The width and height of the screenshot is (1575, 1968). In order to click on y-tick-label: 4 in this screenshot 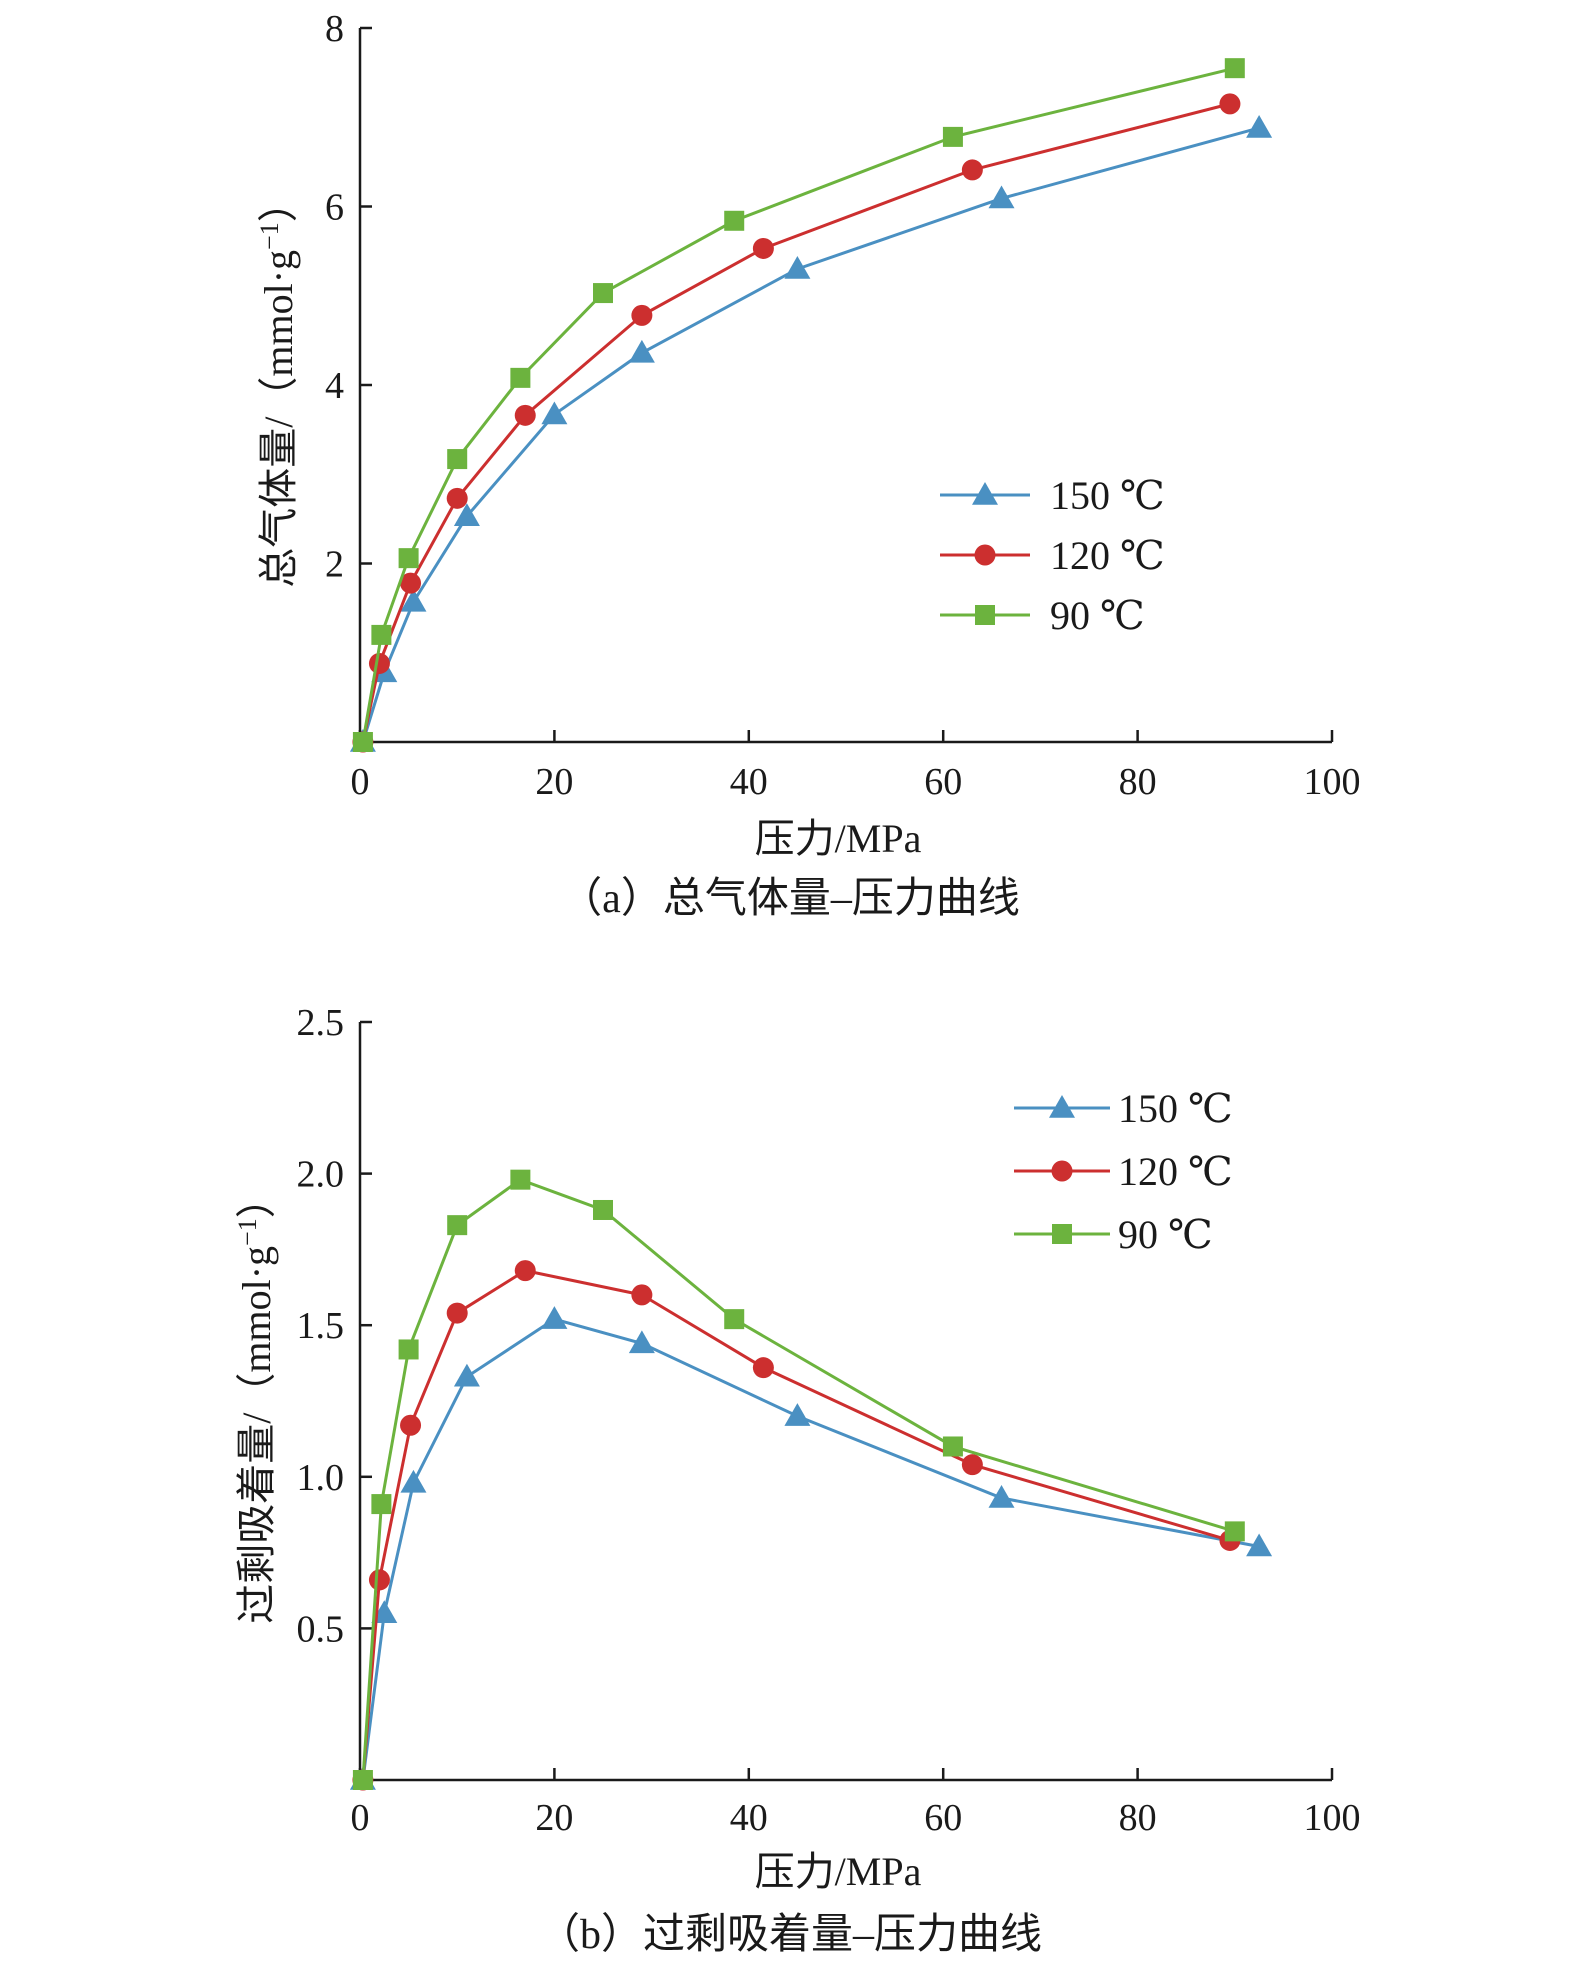, I will do `click(334, 386)`.